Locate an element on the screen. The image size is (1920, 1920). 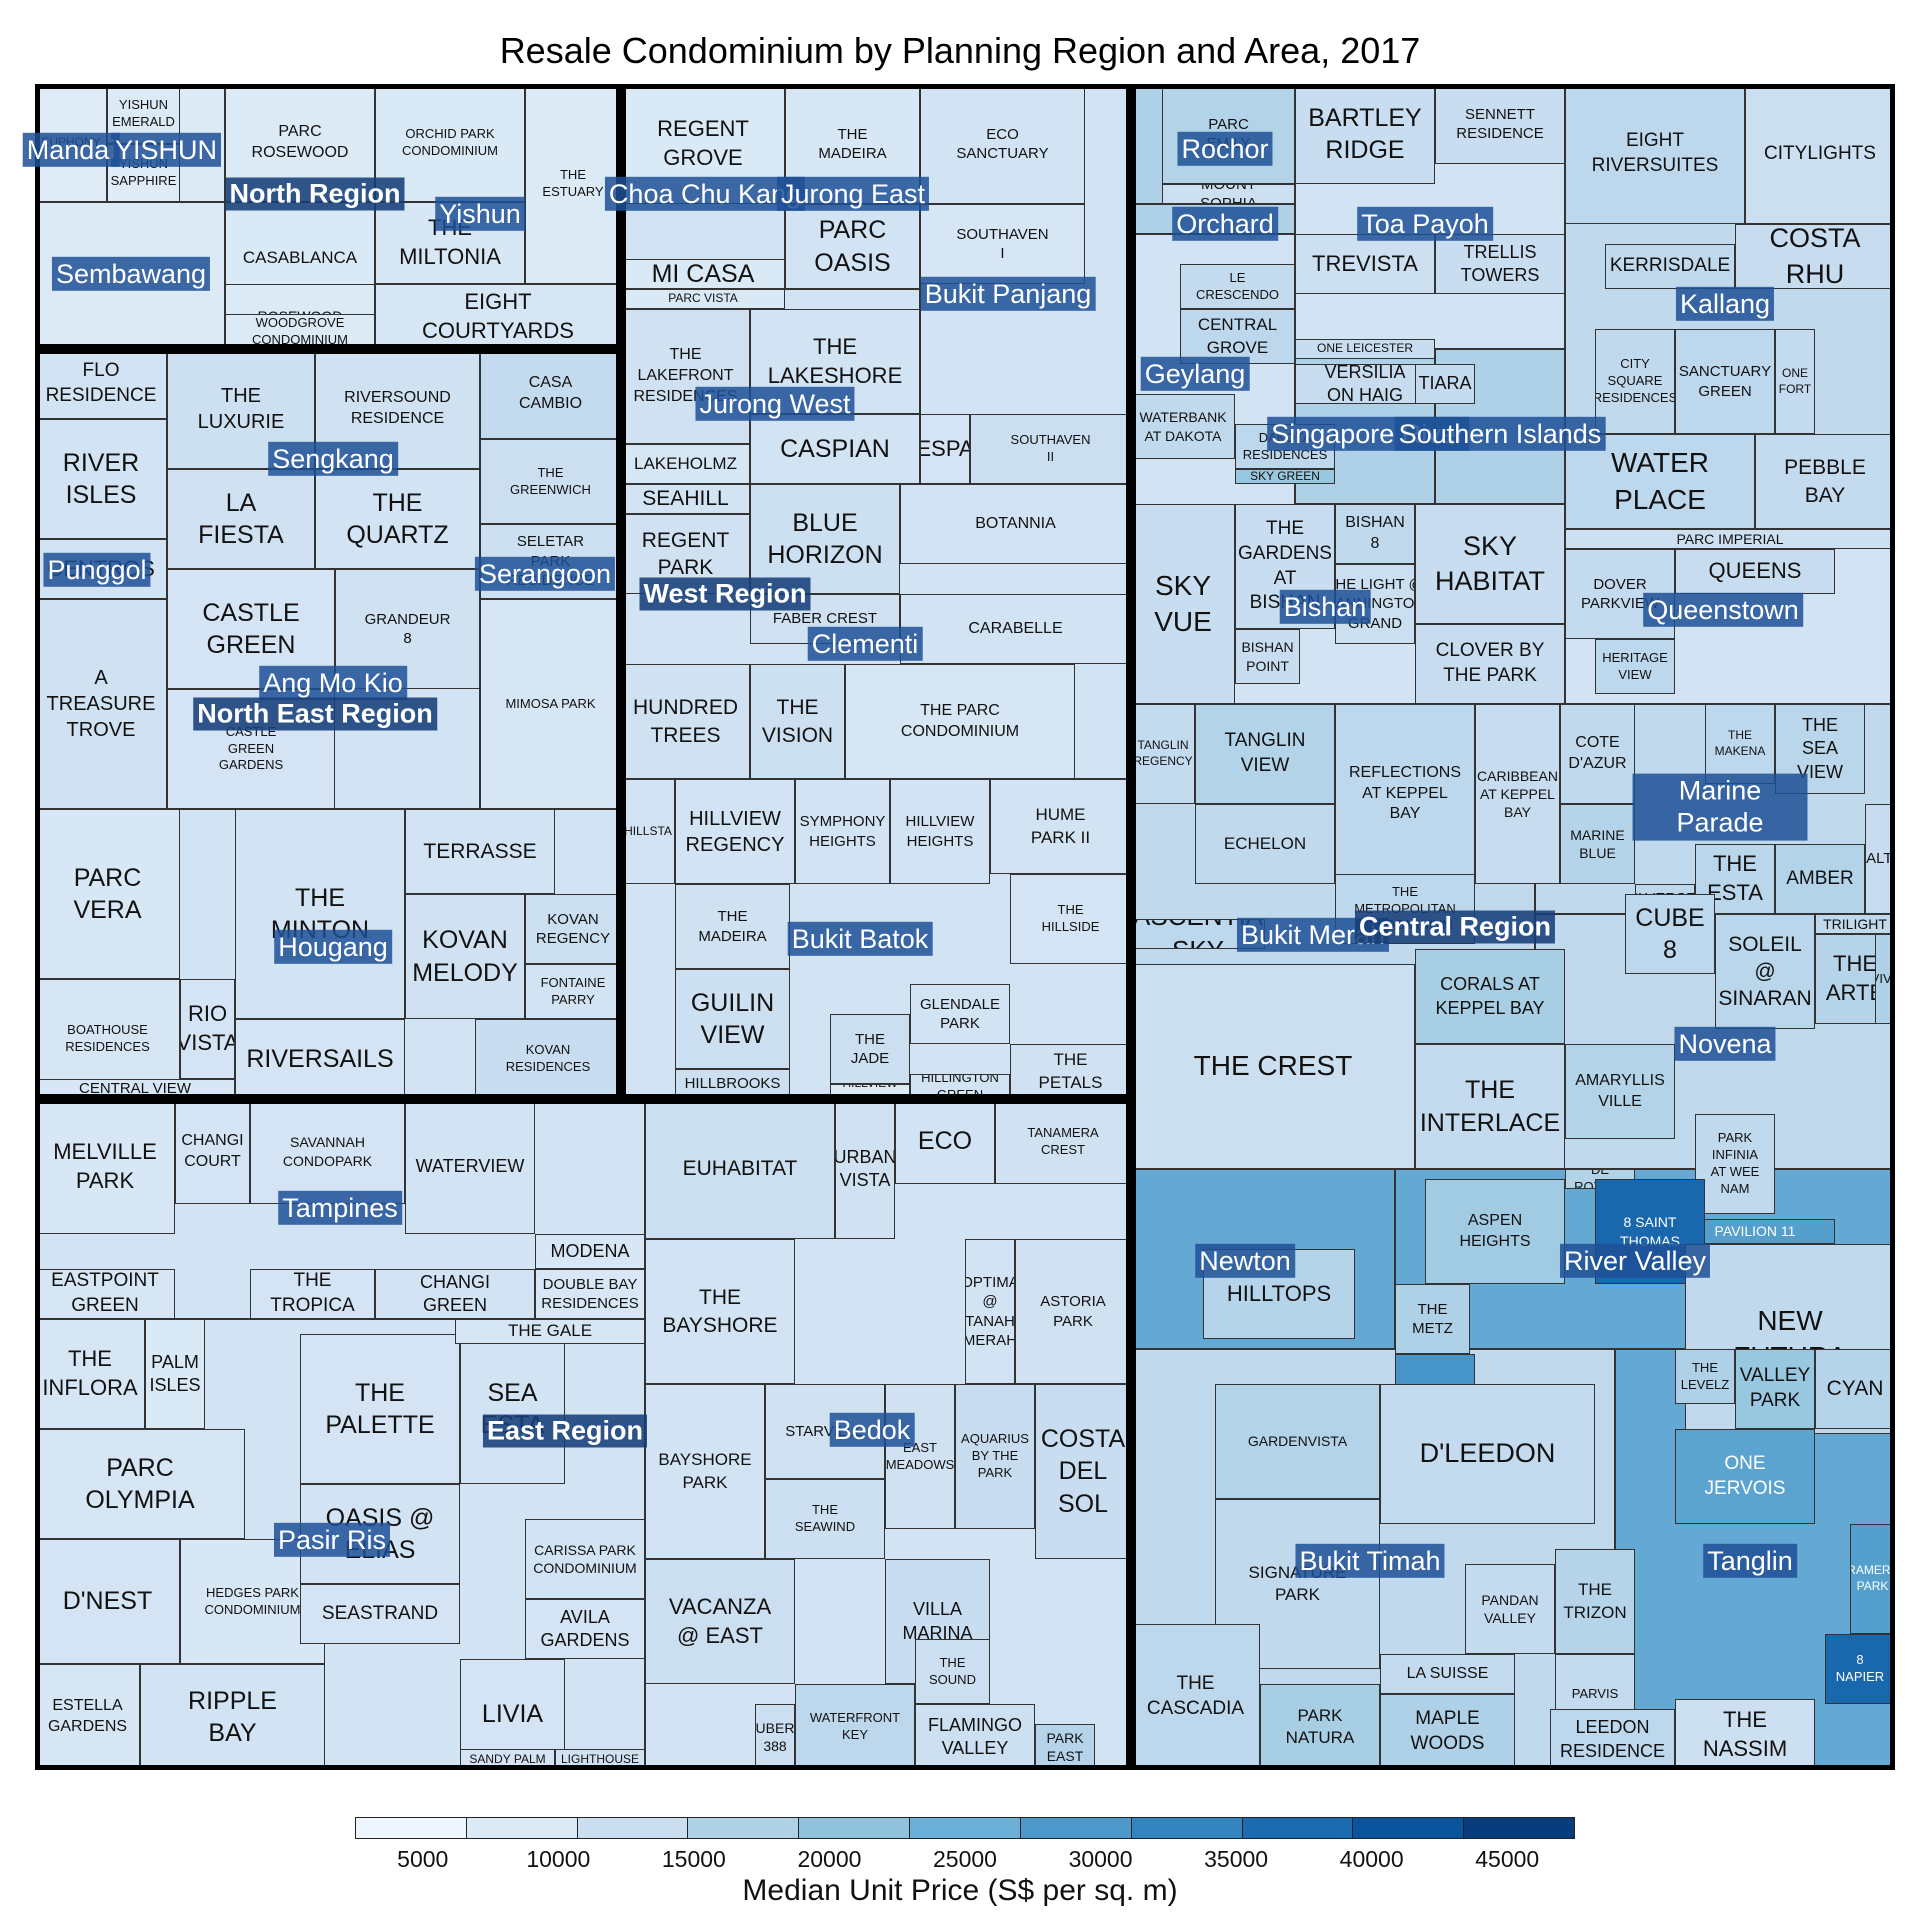
project-tile: WATERVIEW is located at coordinates (470, 1166).